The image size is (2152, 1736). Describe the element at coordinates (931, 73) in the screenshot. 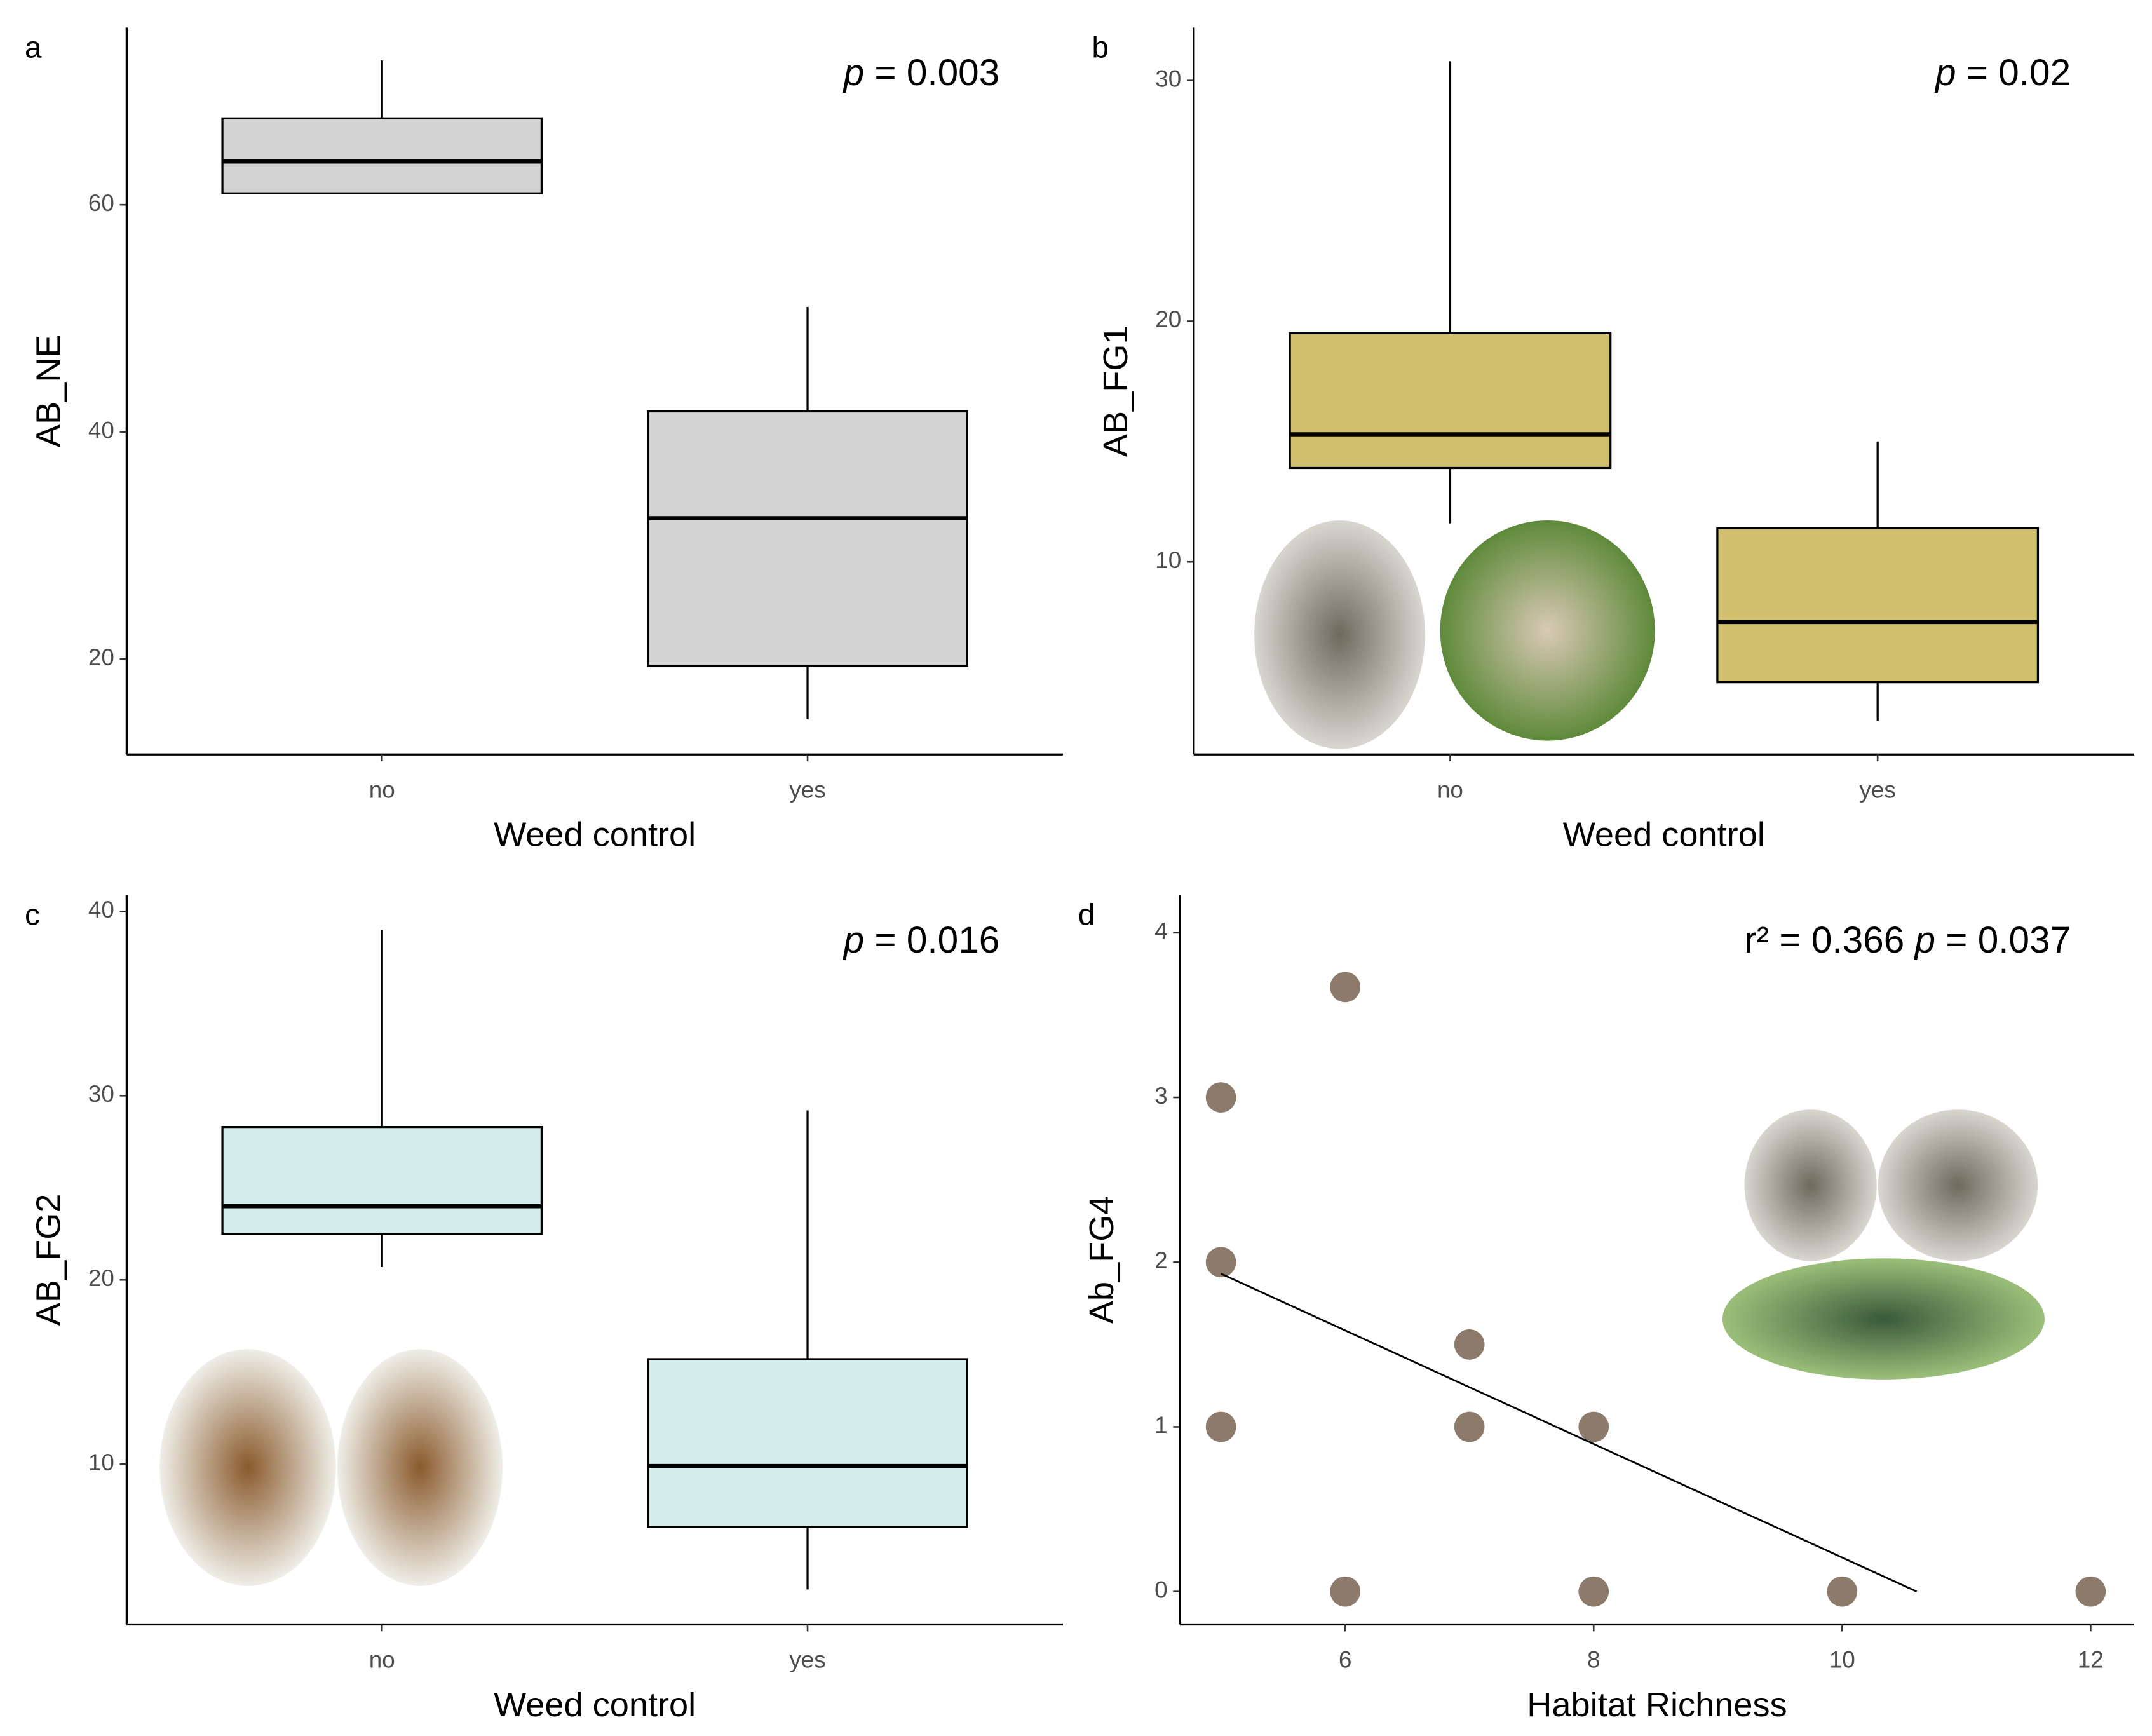

I see `annotation-part: = 0.003` at that location.